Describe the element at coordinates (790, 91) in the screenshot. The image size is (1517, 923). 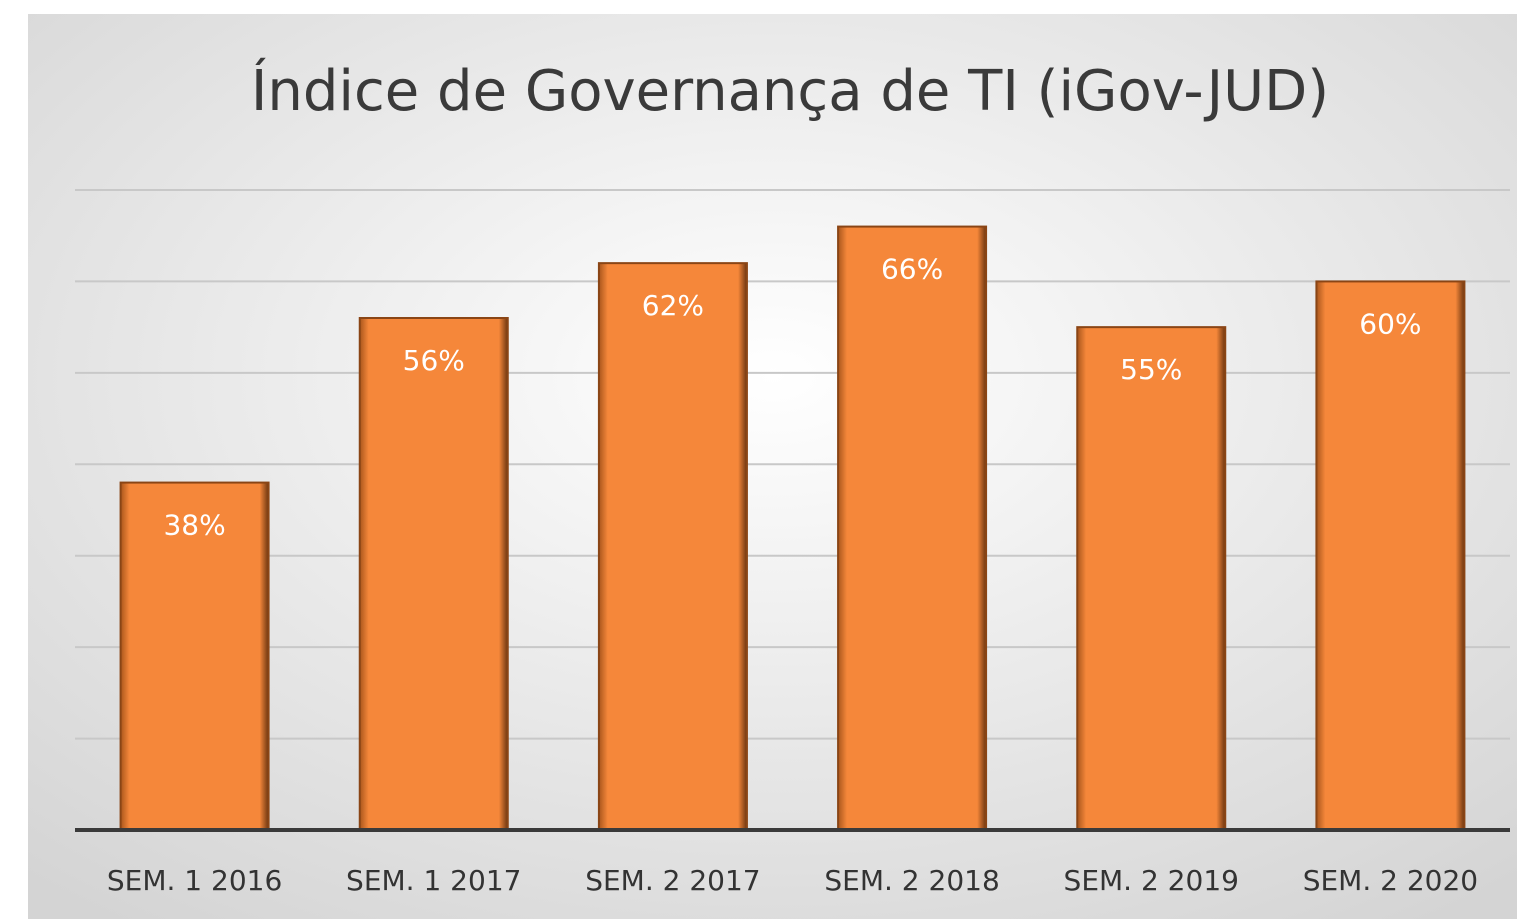
I see `chart-title: Índice de Governança de TI (iGov-JUD)` at that location.